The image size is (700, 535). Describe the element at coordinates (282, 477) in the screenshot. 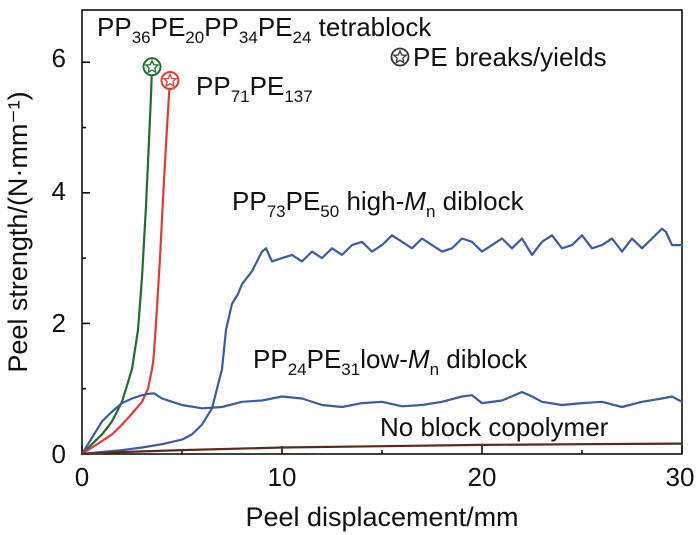

I see `x-tick-label: 10` at that location.